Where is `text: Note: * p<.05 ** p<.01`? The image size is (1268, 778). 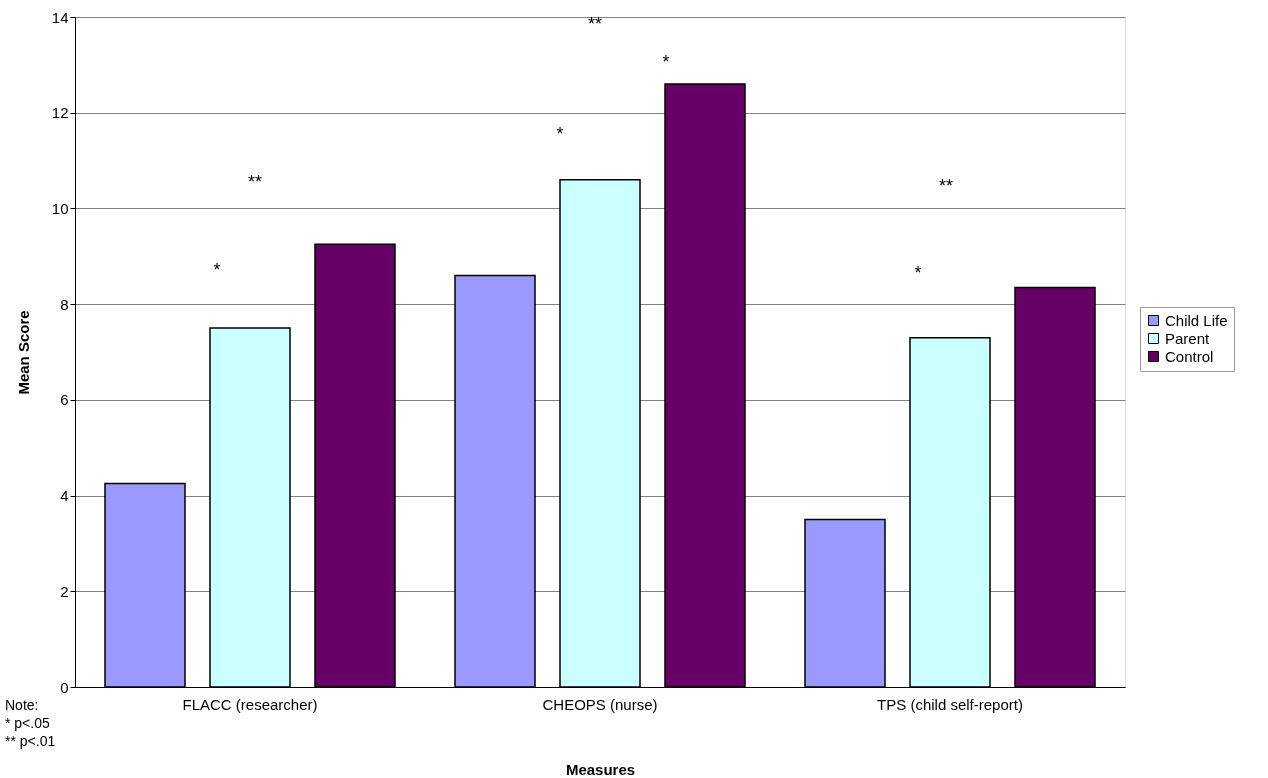 text: Note: * p<.05 ** p<.01 is located at coordinates (30, 723).